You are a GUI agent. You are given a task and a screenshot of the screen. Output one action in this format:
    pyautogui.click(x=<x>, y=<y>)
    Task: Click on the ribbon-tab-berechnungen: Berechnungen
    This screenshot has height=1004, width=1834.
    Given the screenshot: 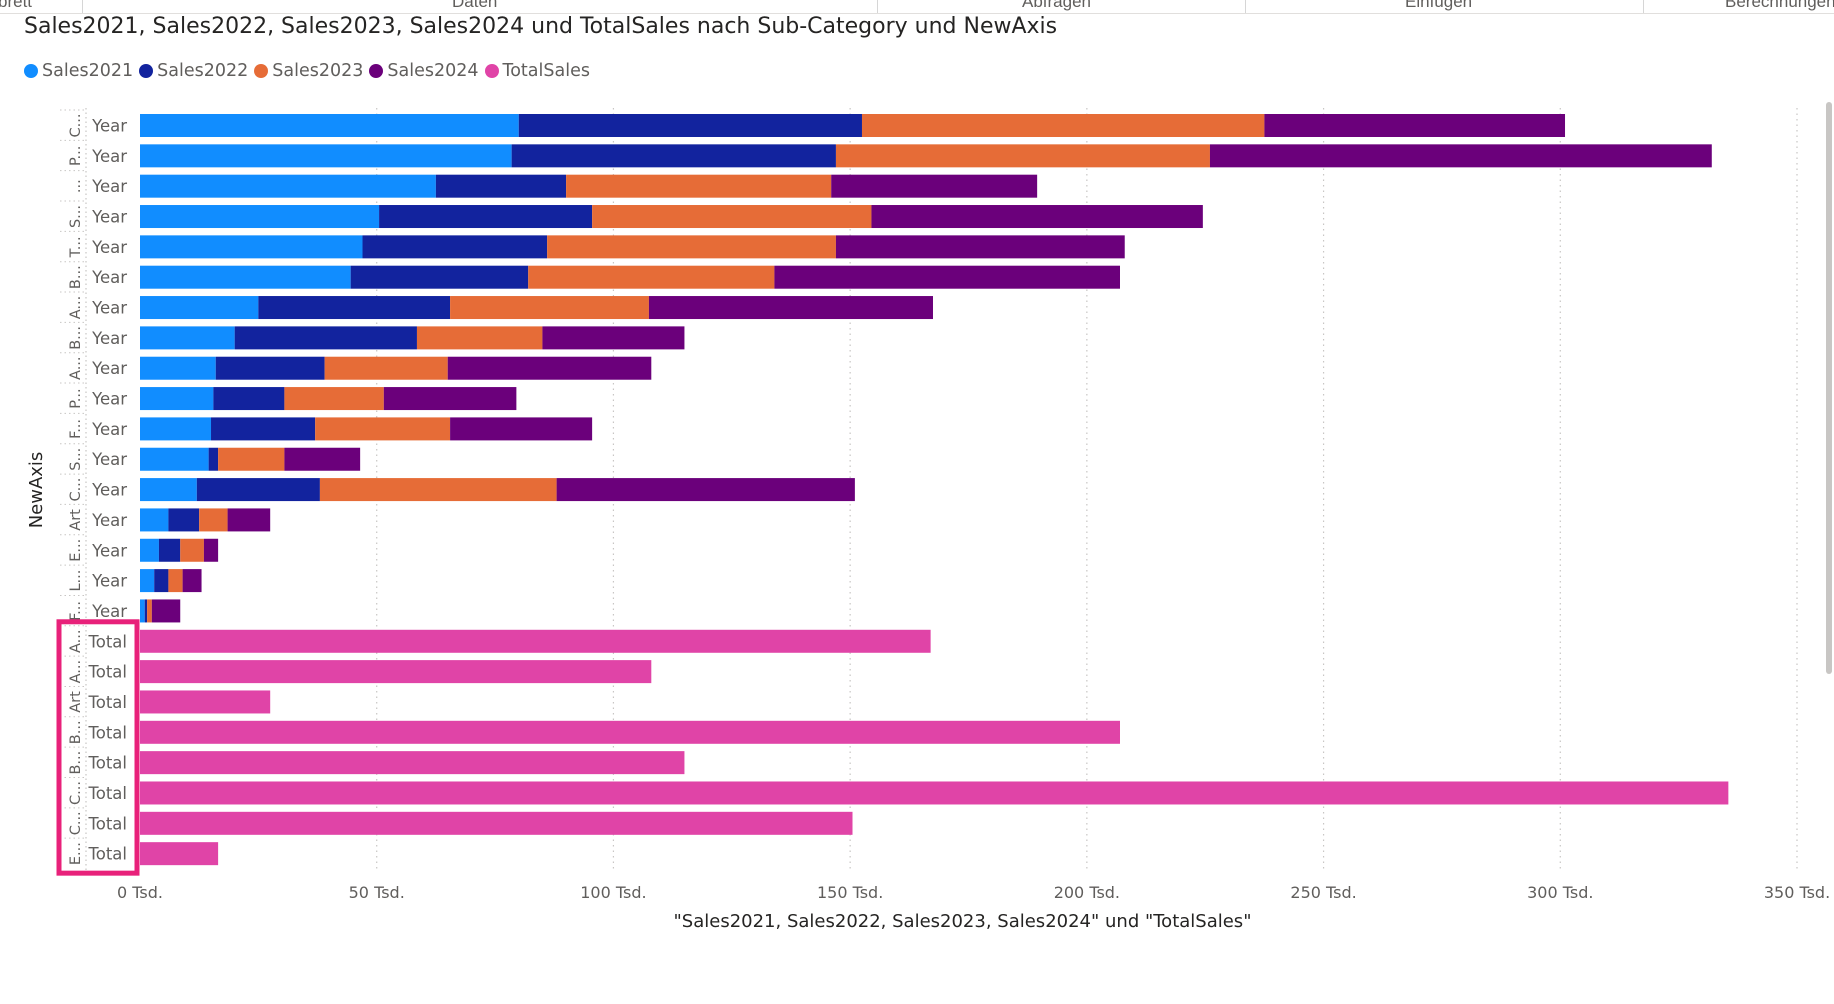 What is the action you would take?
    pyautogui.click(x=1779, y=5)
    